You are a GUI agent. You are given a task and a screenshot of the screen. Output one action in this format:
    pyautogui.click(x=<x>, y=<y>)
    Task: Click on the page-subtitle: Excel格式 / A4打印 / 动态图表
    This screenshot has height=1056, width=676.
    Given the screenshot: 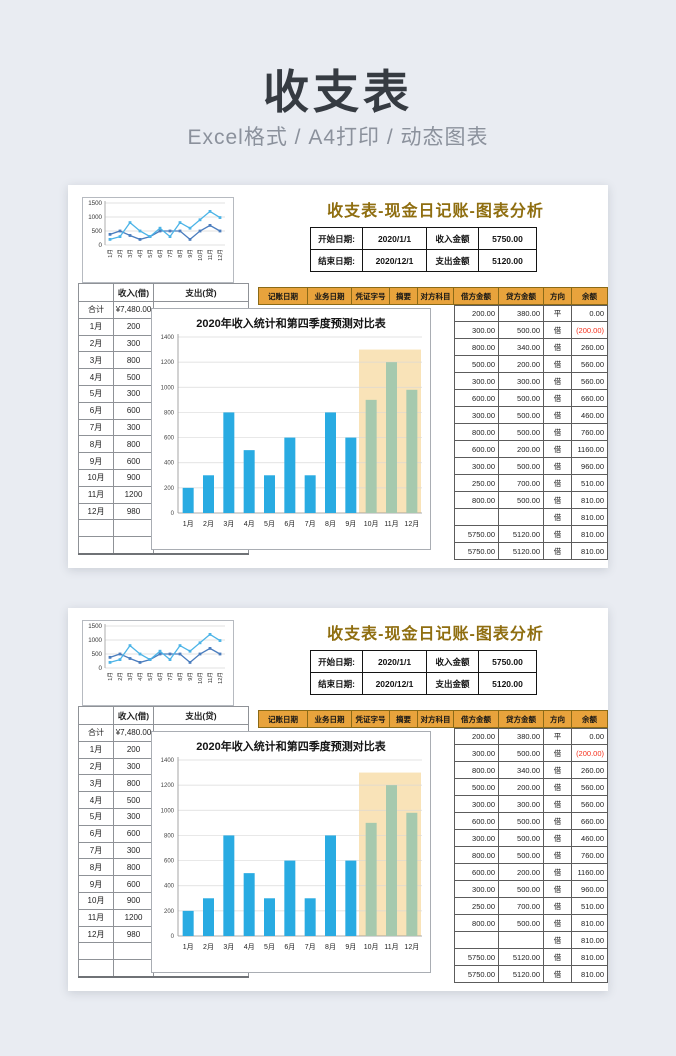 What is the action you would take?
    pyautogui.click(x=338, y=137)
    